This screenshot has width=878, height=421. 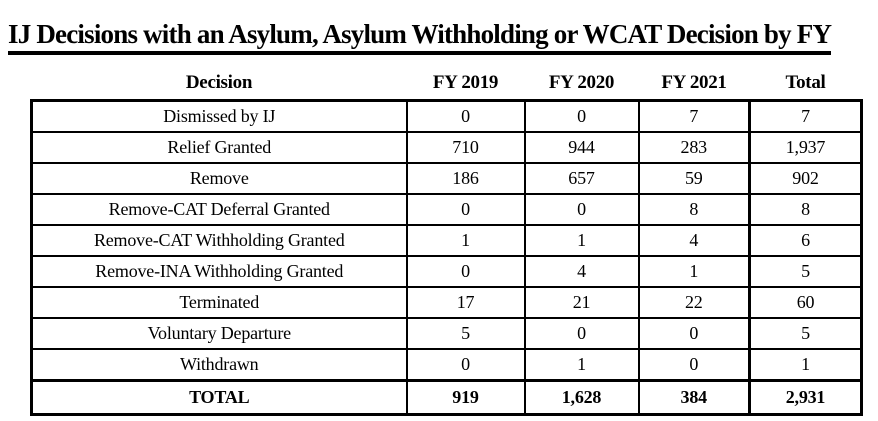 What do you see at coordinates (694, 178) in the screenshot?
I see `value-cell: 59` at bounding box center [694, 178].